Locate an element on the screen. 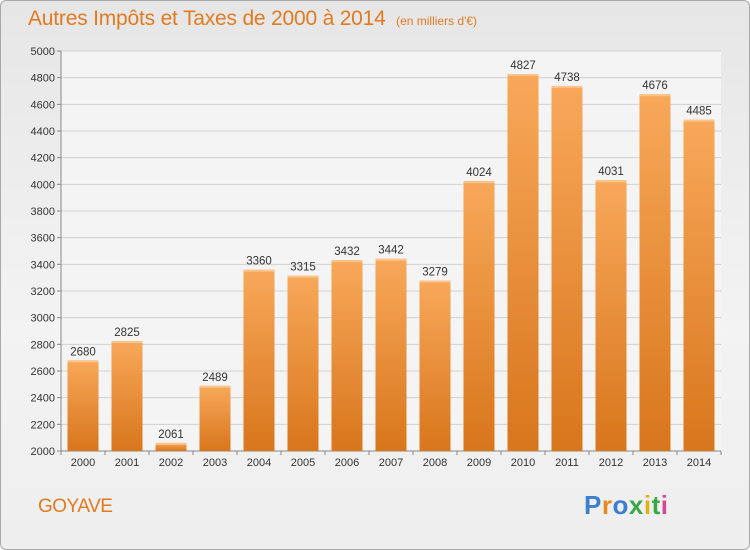  y-tick-label: 5000 is located at coordinates (43, 52).